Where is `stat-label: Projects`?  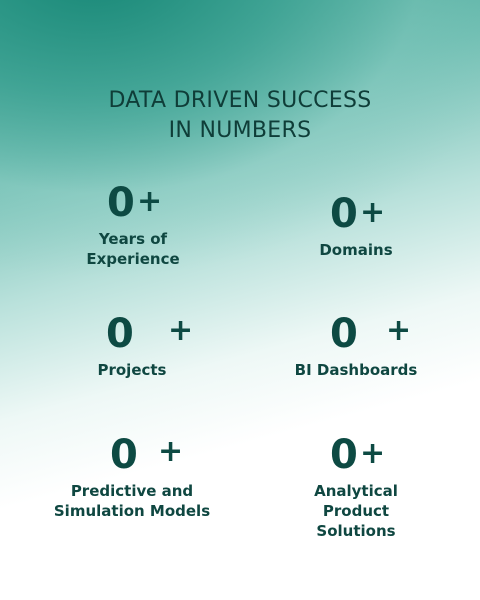 stat-label: Projects is located at coordinates (132, 370).